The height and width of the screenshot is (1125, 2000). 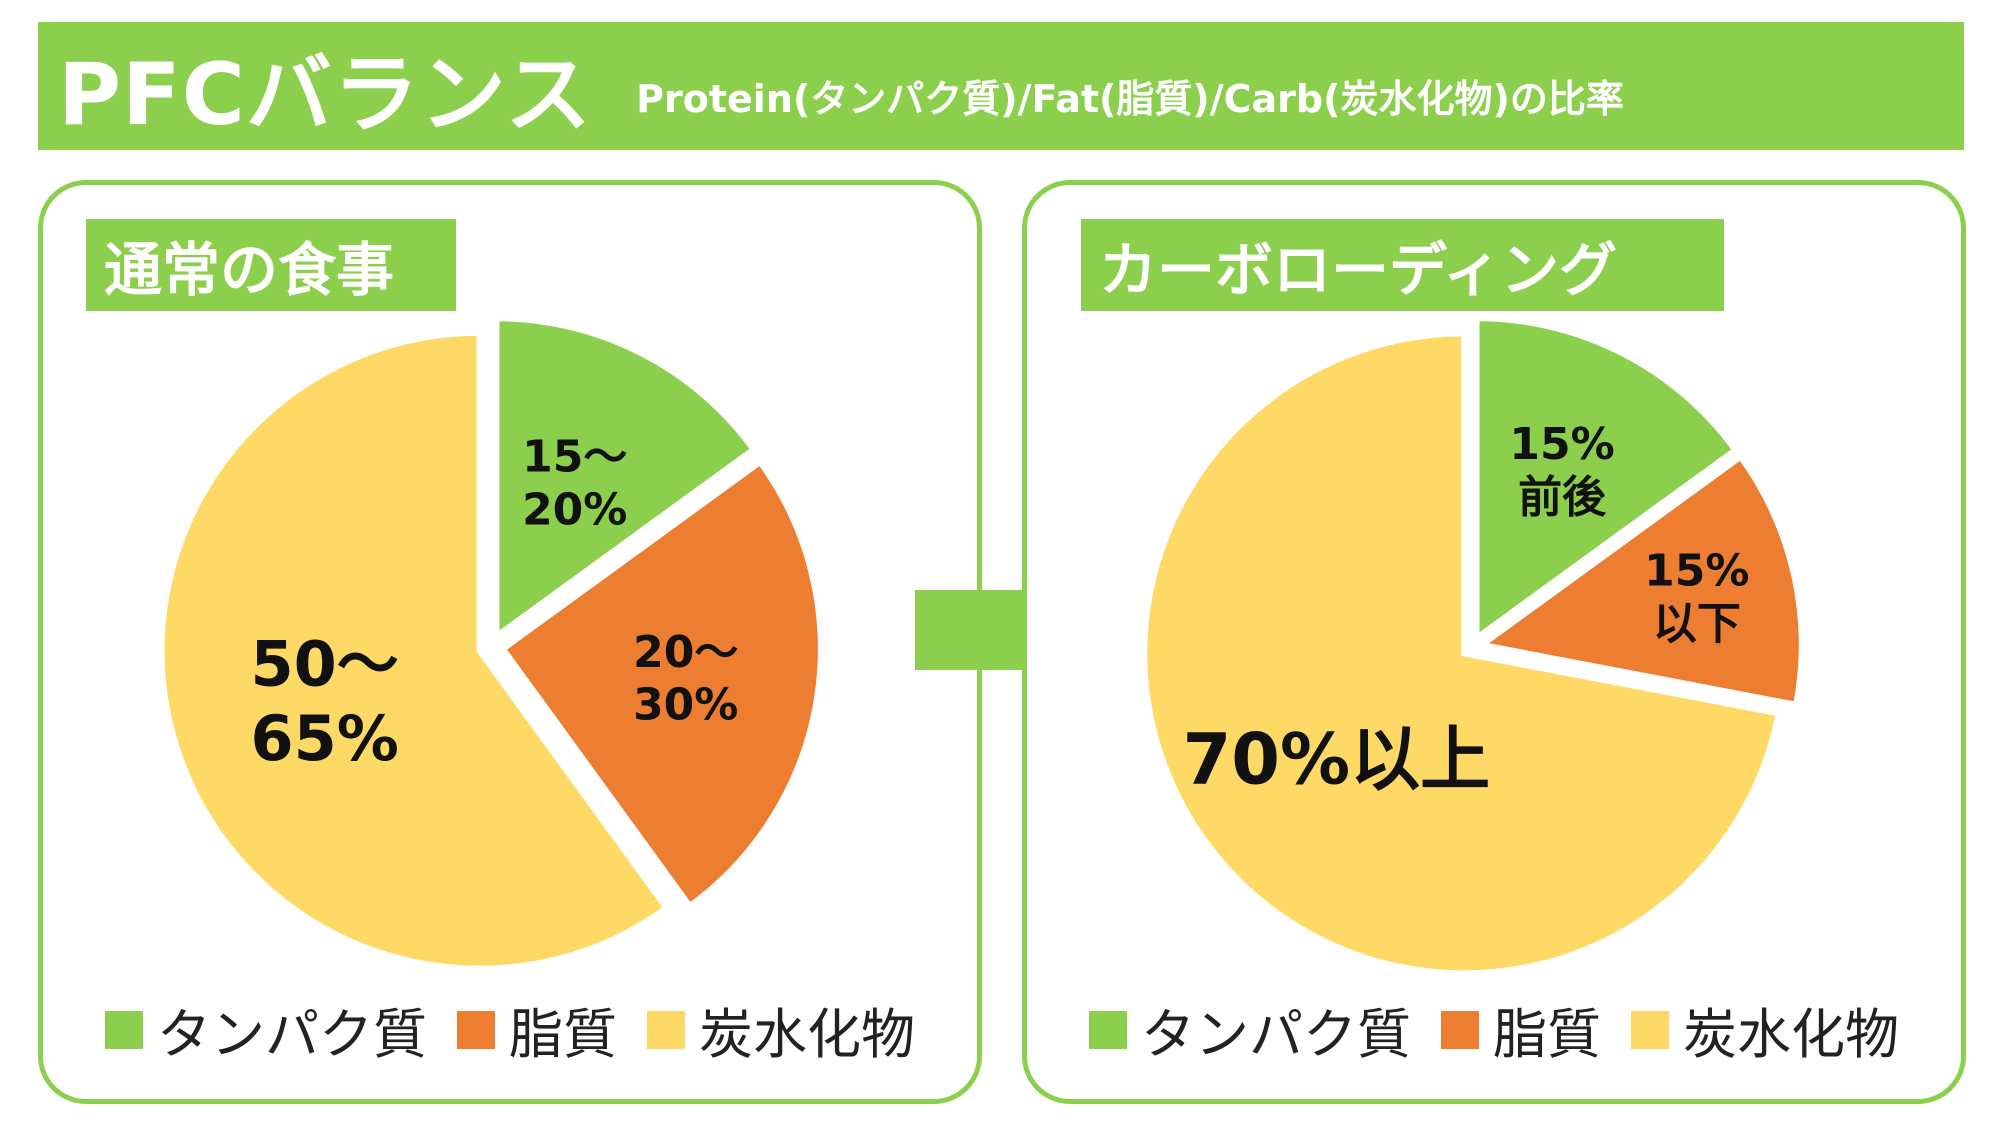 What do you see at coordinates (271, 265) in the screenshot?
I see `normal-diet-label: 通常の食事` at bounding box center [271, 265].